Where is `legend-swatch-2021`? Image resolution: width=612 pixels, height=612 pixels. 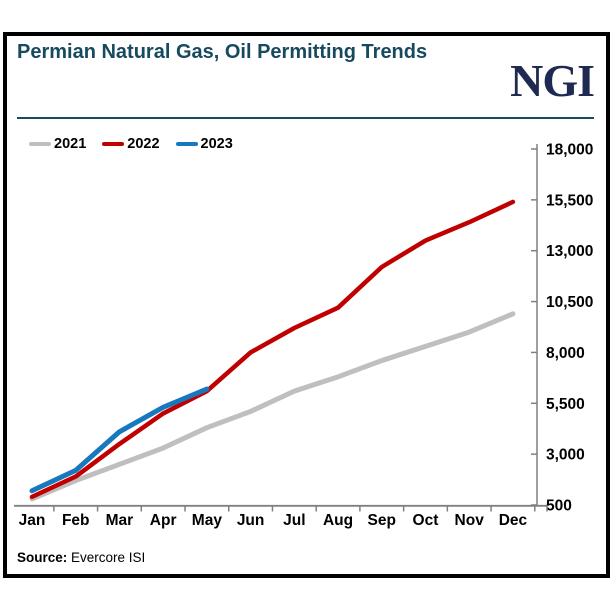 legend-swatch-2021 is located at coordinates (40, 144).